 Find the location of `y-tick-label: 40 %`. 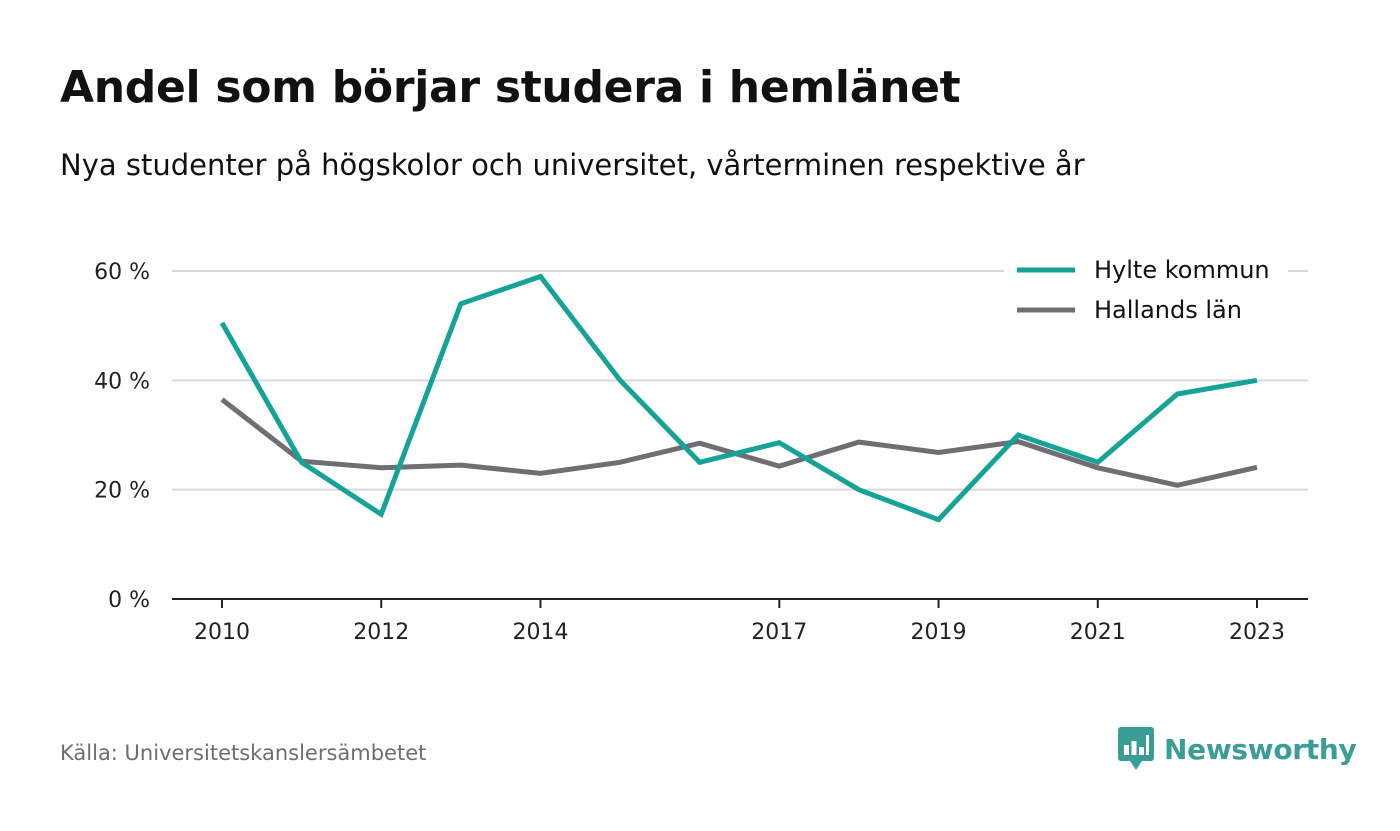

y-tick-label: 40 % is located at coordinates (122, 381).